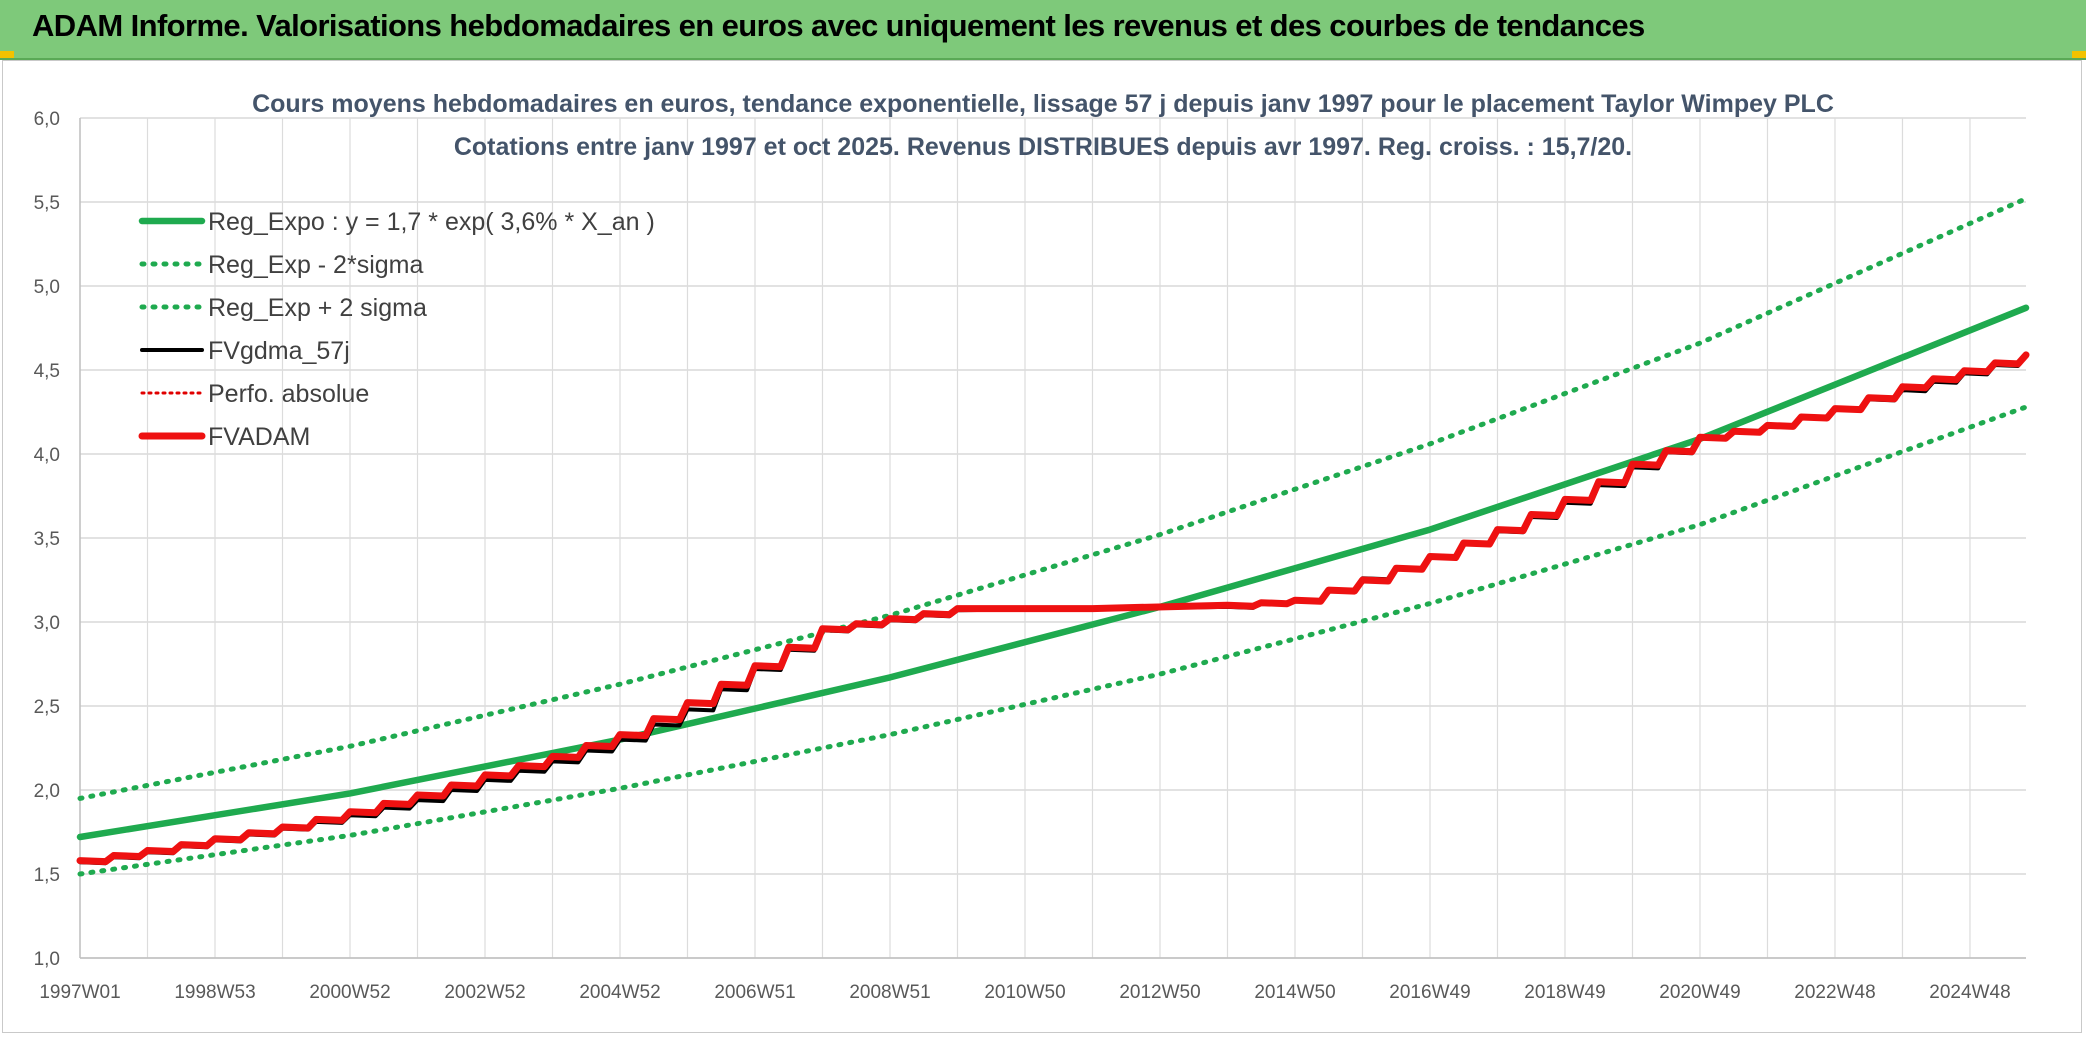 This screenshot has height=1037, width=2086. What do you see at coordinates (259, 437) in the screenshot?
I see `legend-label: FVADAM` at bounding box center [259, 437].